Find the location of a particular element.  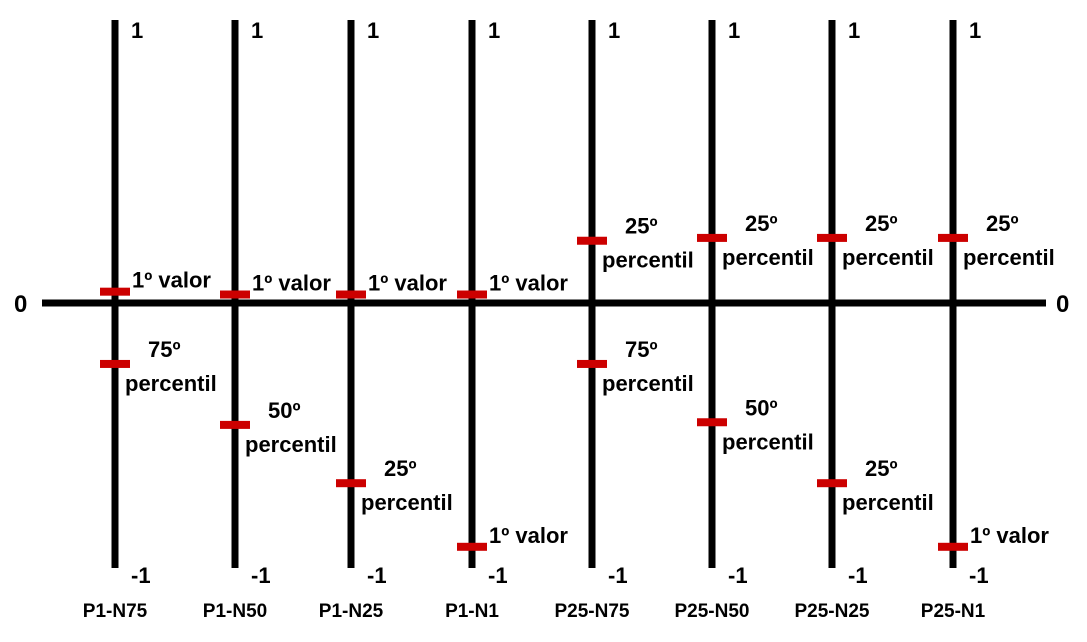

column-name-label: P25-N75 is located at coordinates (592, 611).